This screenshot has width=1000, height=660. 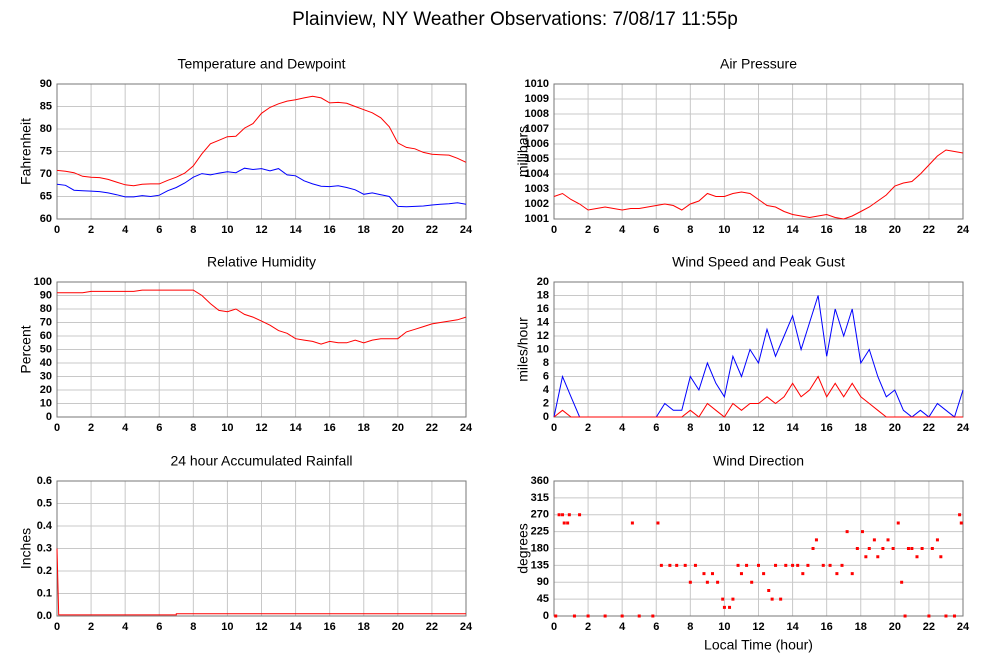 What do you see at coordinates (758, 645) in the screenshot?
I see `x-axis-label: Local Time (hour)` at bounding box center [758, 645].